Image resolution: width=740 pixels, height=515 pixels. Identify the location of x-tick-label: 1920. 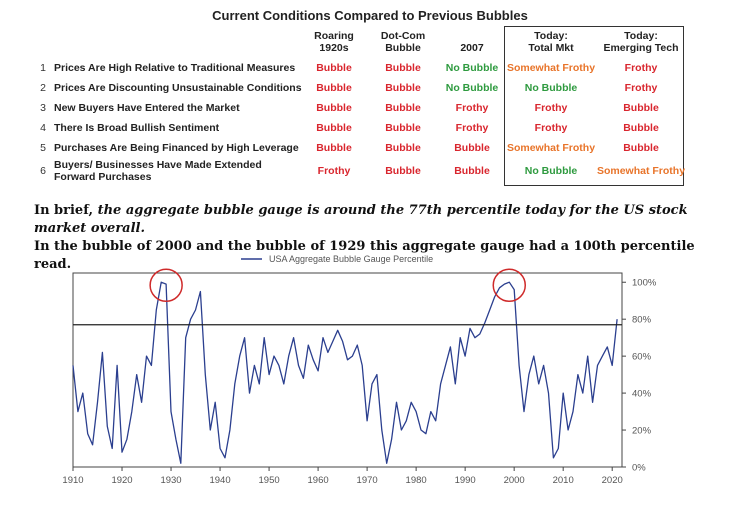
(121, 480).